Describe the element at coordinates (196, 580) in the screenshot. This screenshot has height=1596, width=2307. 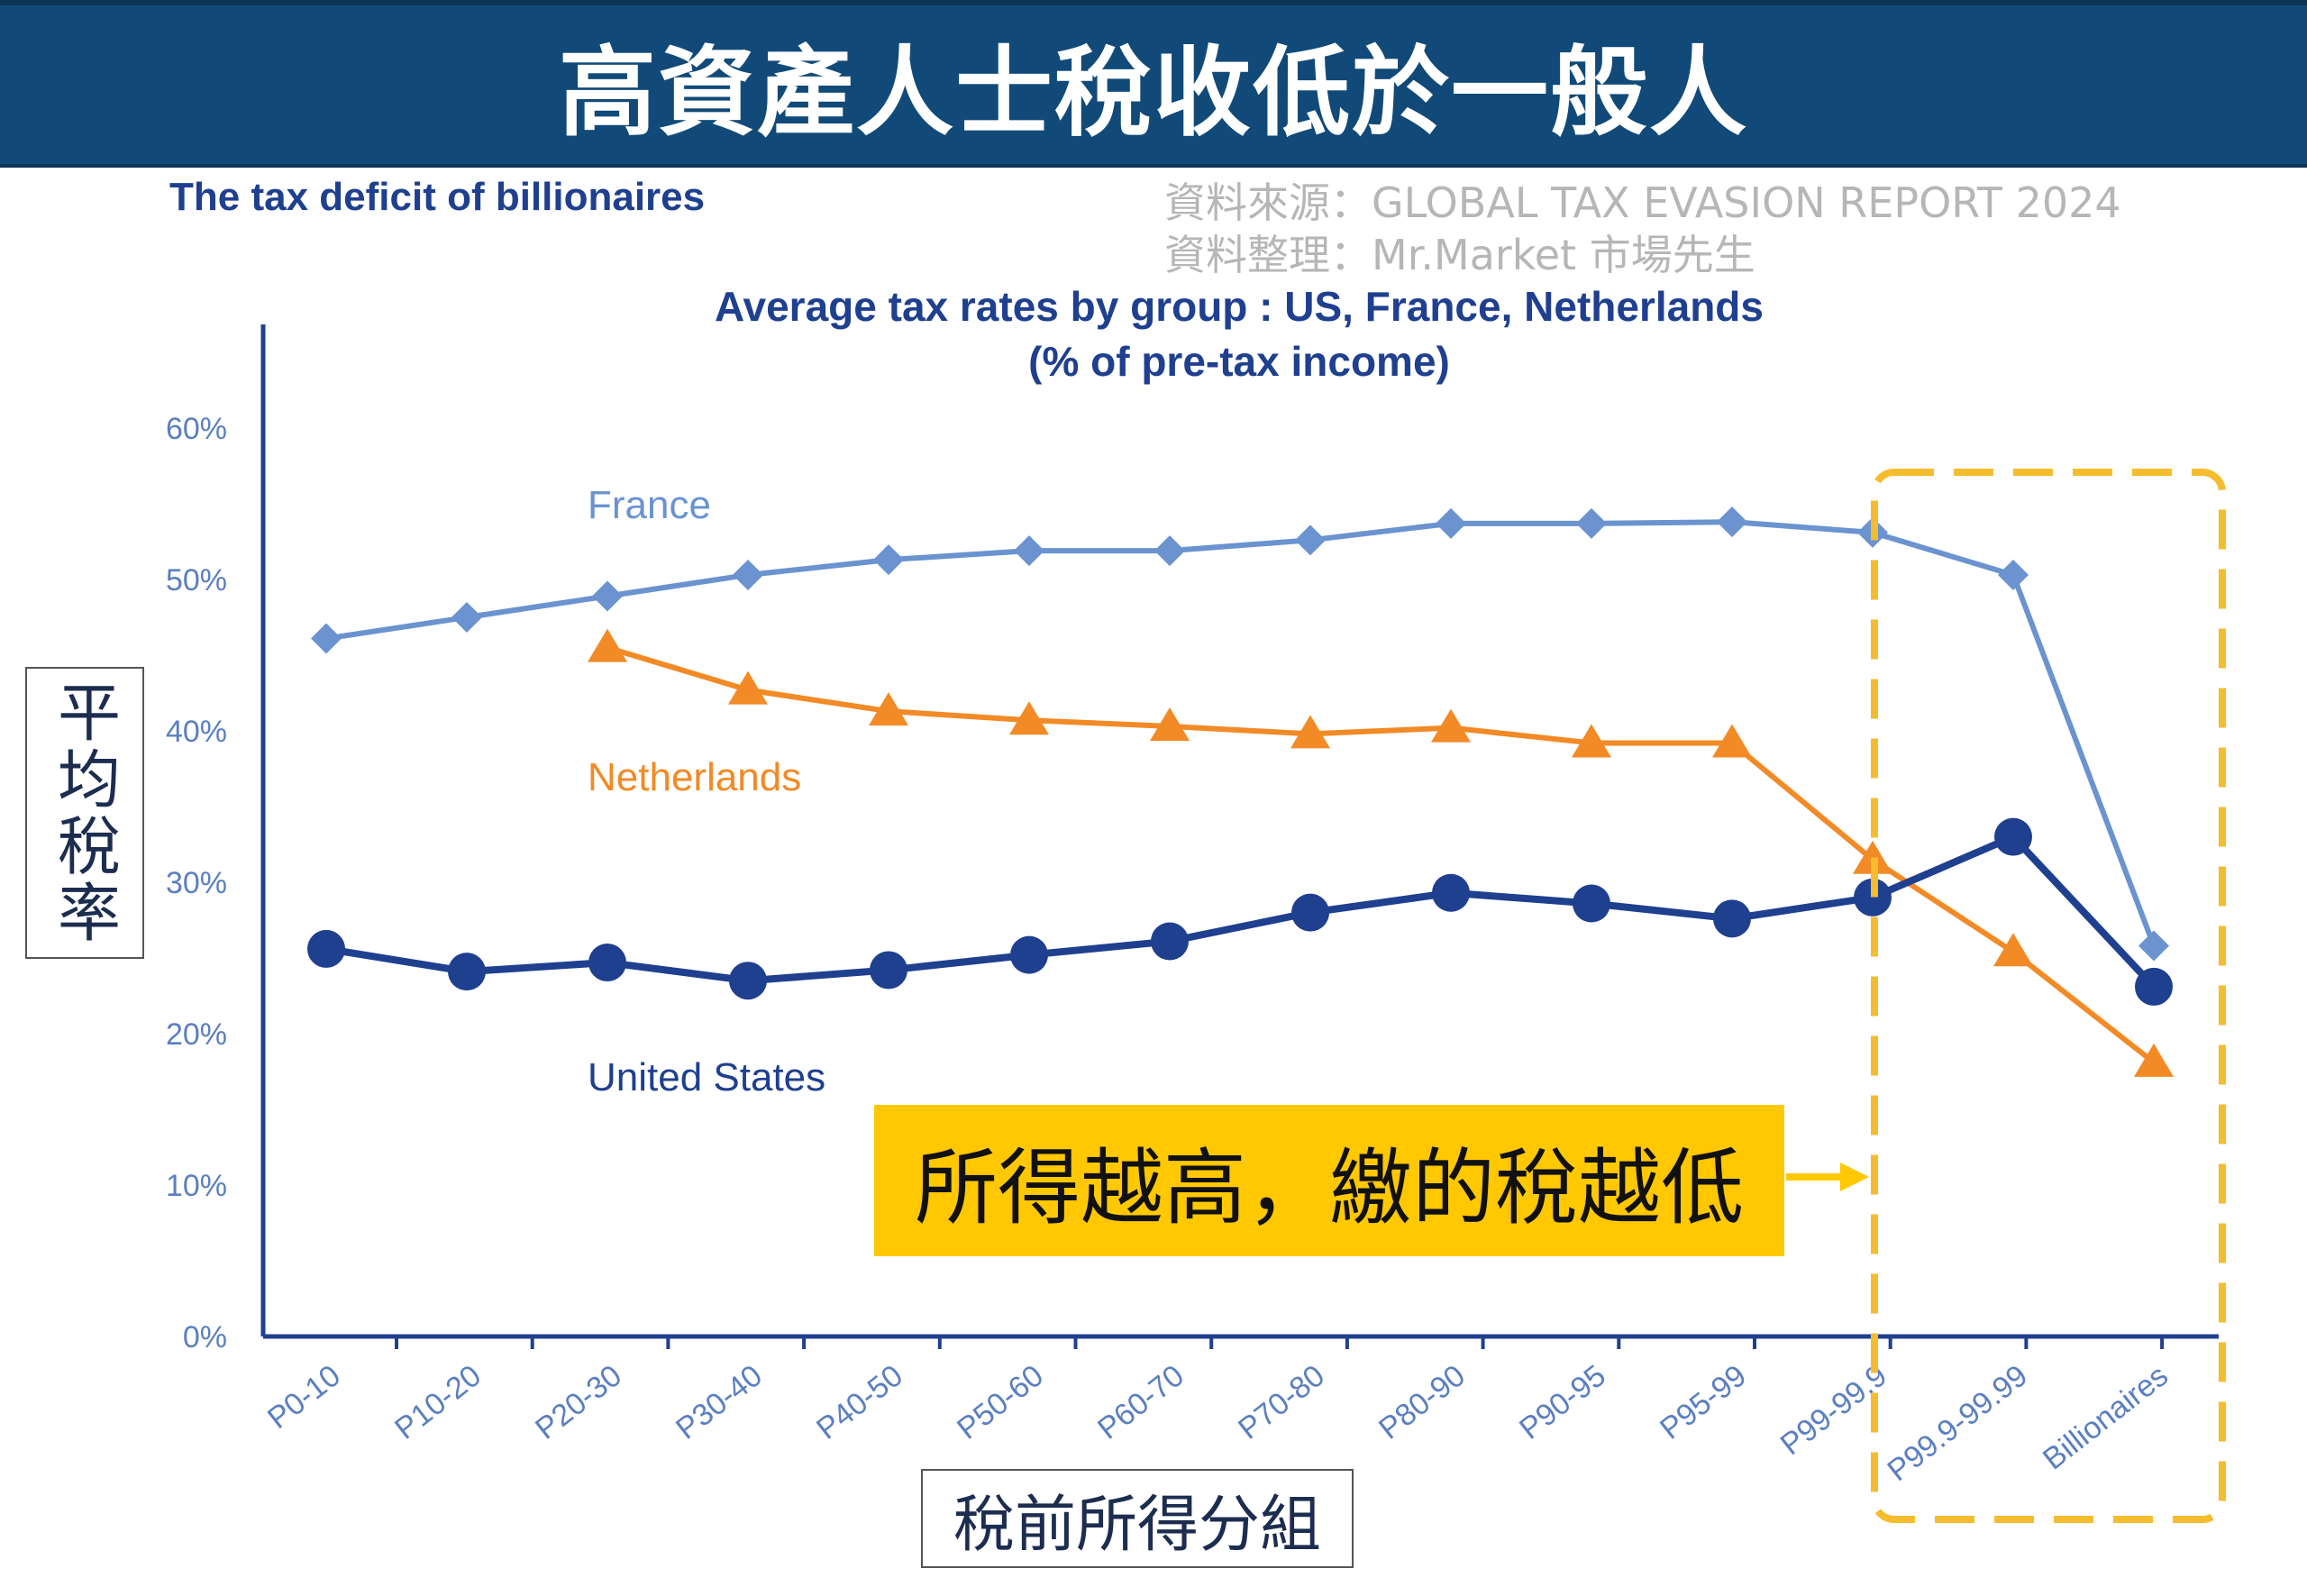
I see `y-tick-label: 50%` at that location.